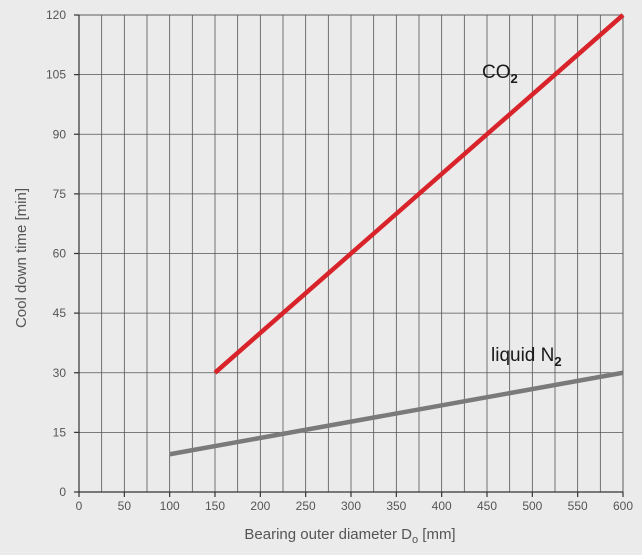  What do you see at coordinates (170, 506) in the screenshot?
I see `x-tick-label: 100` at bounding box center [170, 506].